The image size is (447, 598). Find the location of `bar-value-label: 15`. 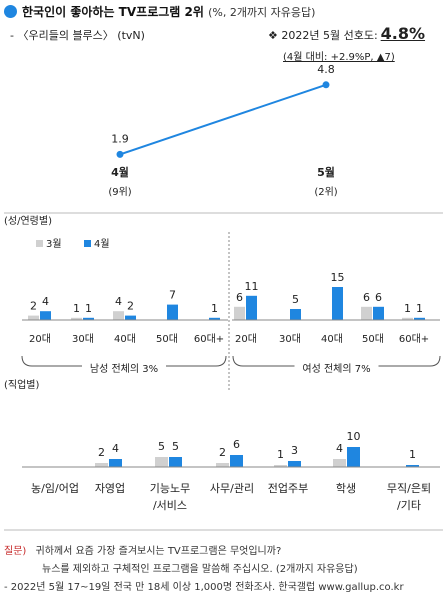

bar-value-label: 15 is located at coordinates (338, 277).